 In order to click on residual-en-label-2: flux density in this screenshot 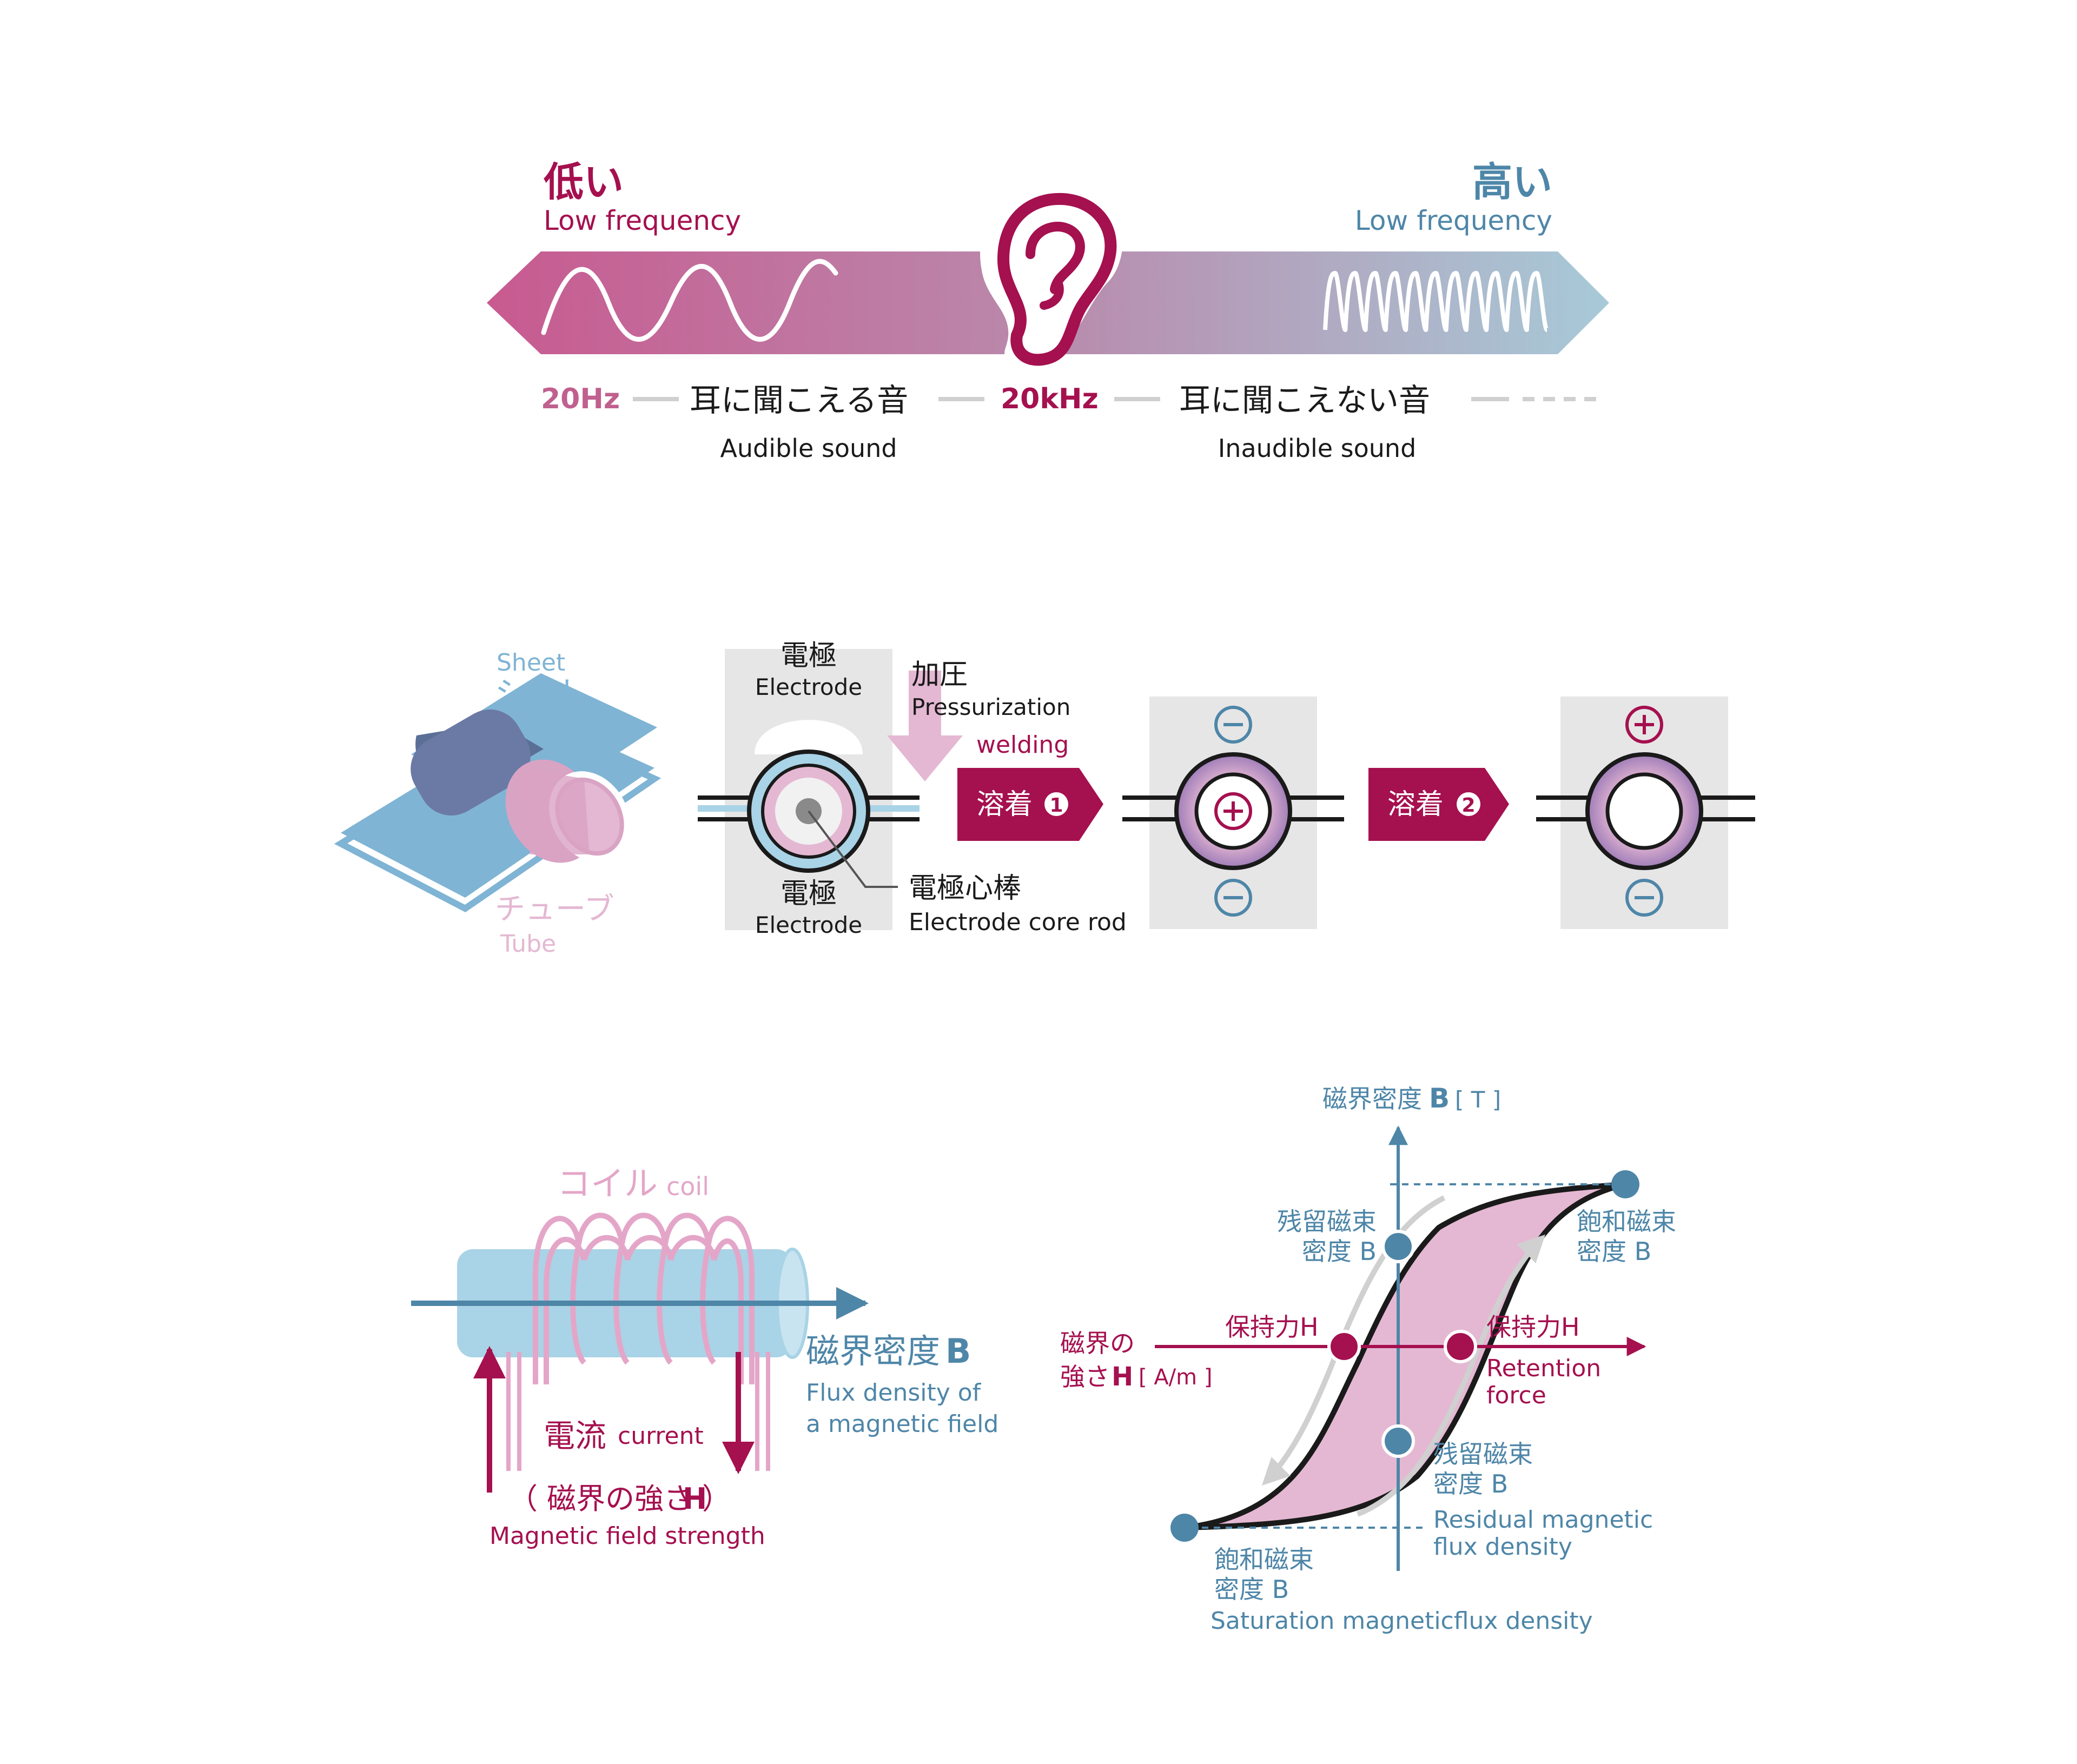, I will do `click(1502, 1547)`.